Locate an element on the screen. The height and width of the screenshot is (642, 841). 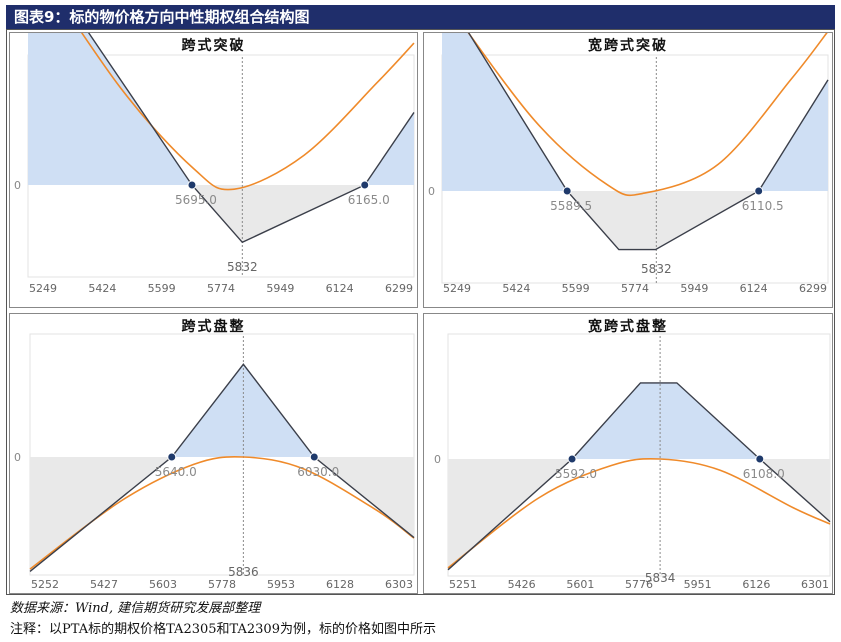
breakeven-label: 5589.5 is located at coordinates (571, 206).